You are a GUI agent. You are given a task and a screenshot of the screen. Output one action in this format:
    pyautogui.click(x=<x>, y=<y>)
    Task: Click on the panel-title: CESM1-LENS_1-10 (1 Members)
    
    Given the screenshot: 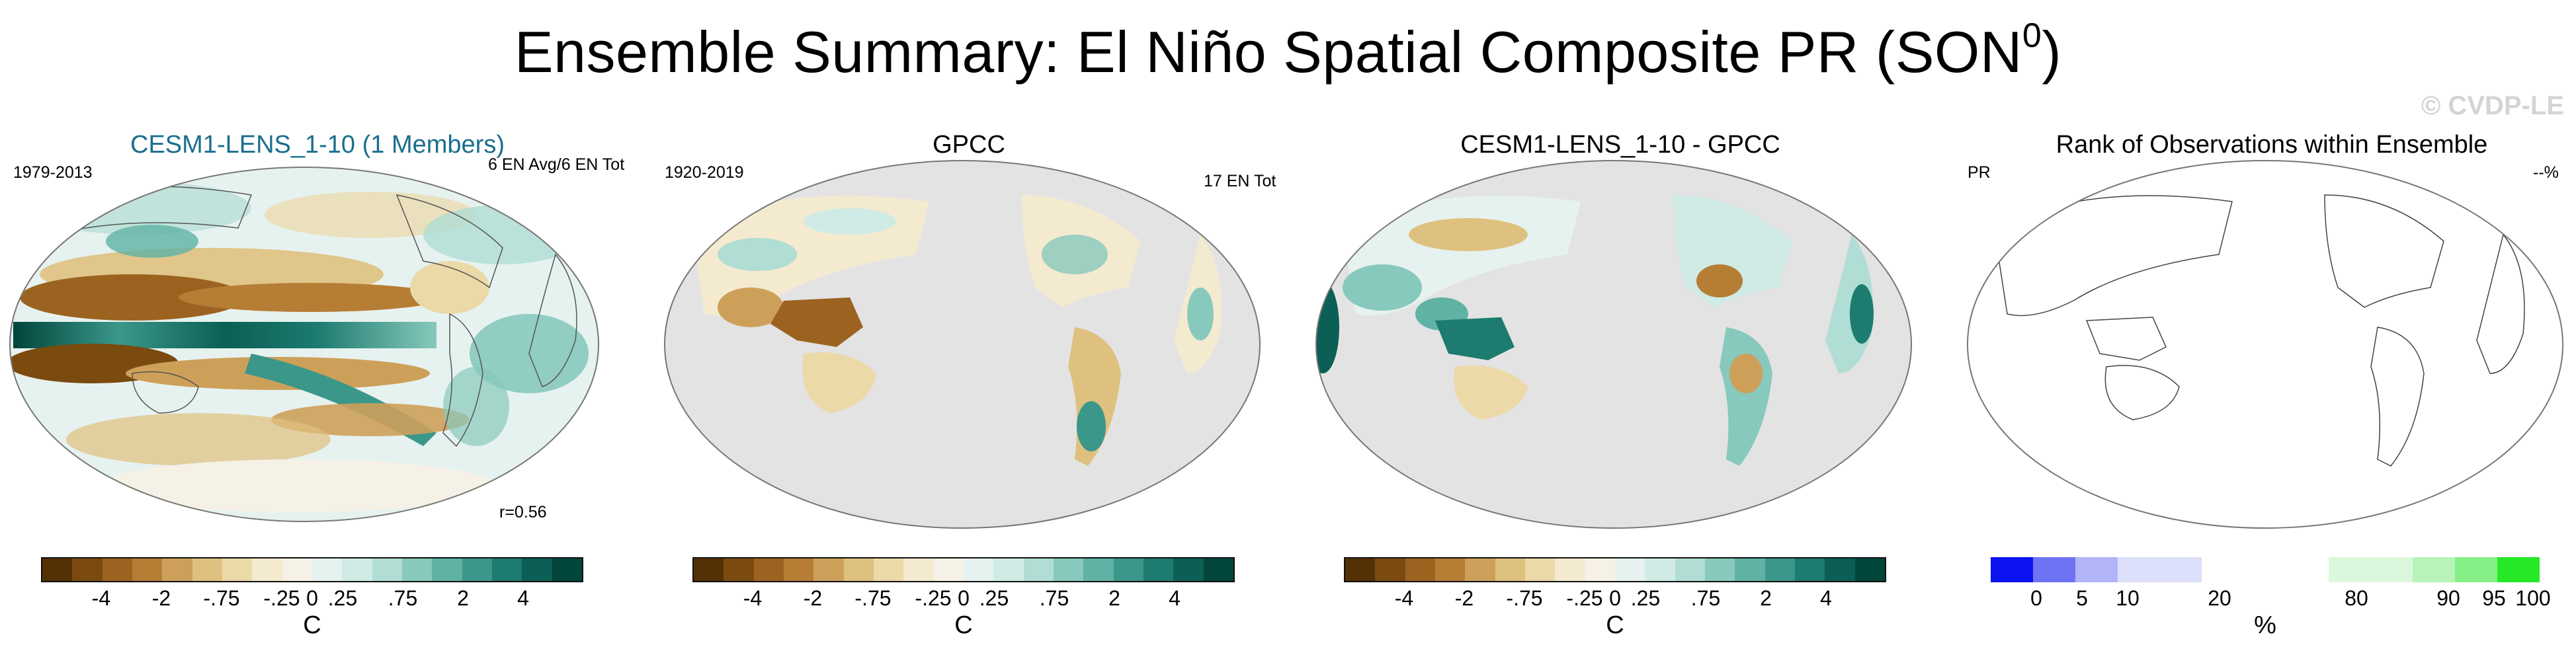 What is the action you would take?
    pyautogui.click(x=317, y=145)
    